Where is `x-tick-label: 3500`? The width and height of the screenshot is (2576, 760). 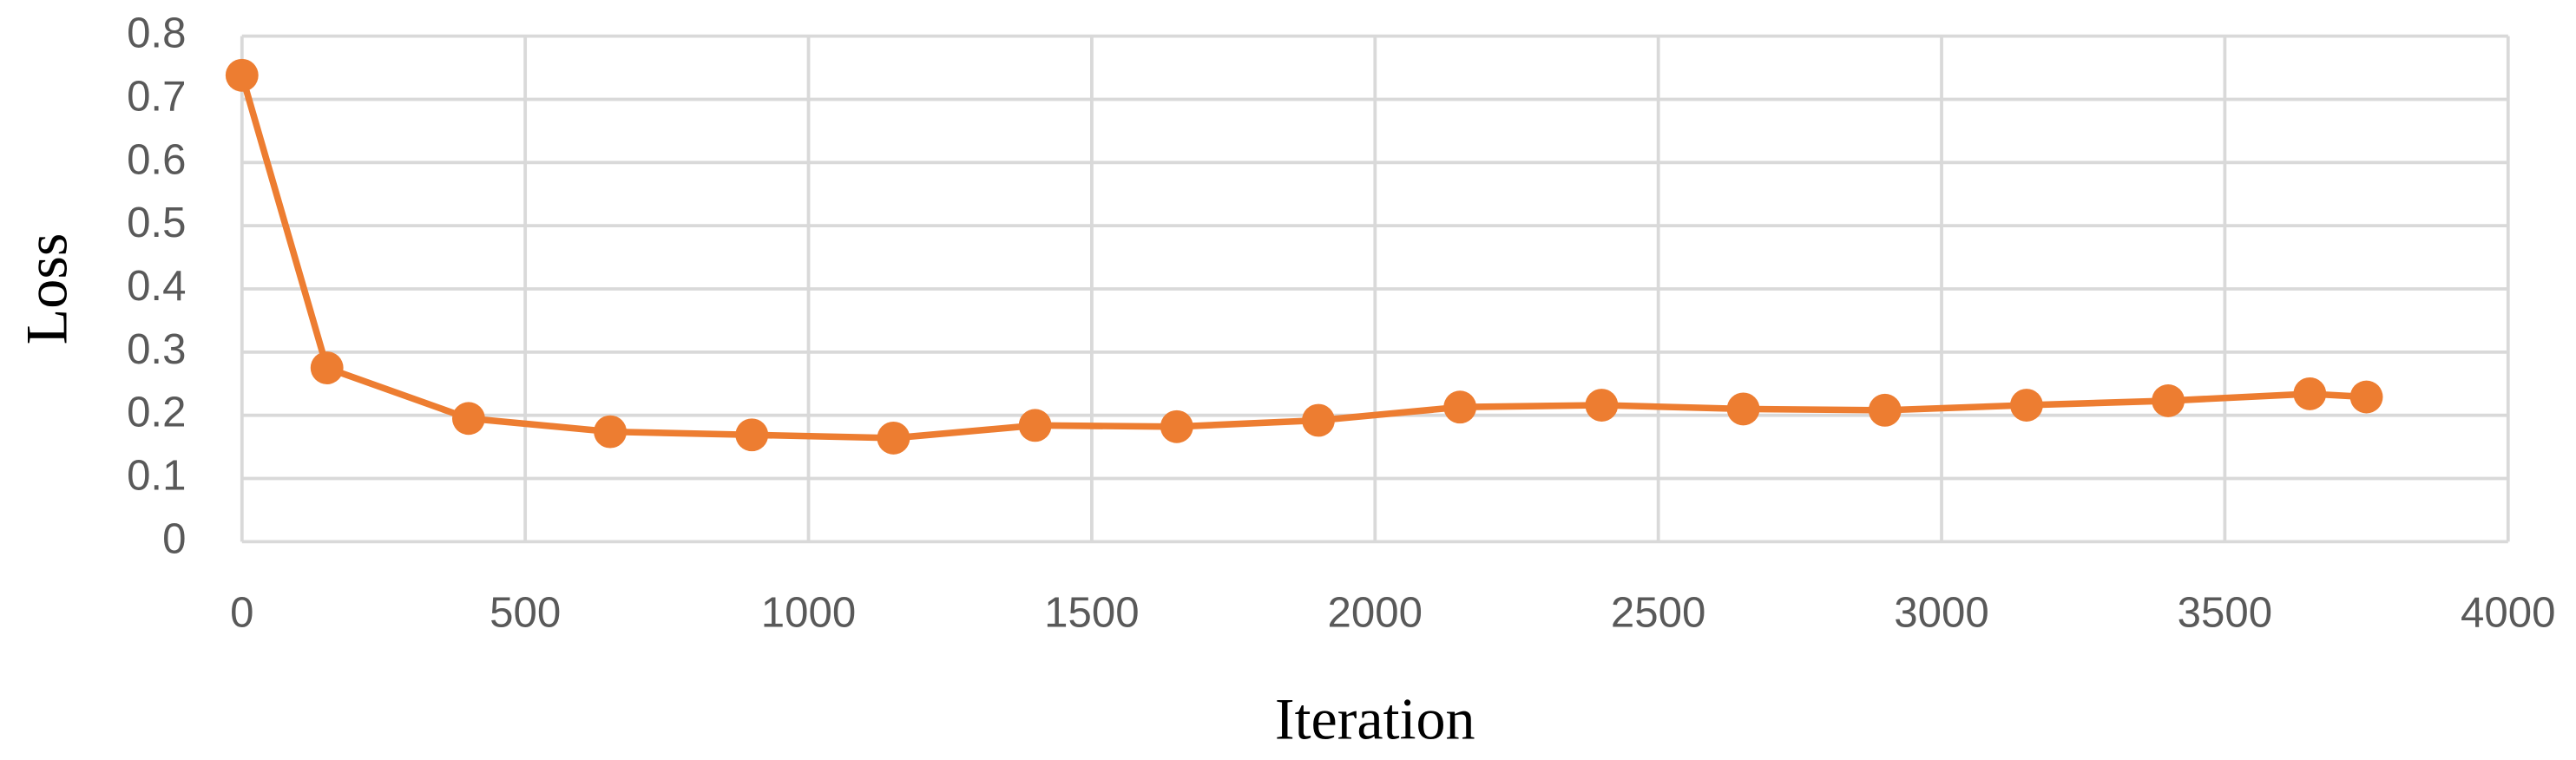
x-tick-label: 3500 is located at coordinates (2225, 613).